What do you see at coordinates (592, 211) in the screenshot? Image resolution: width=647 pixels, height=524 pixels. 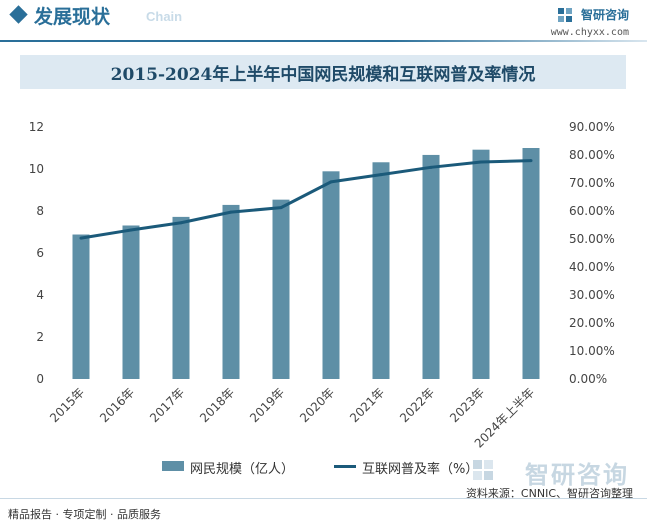 I see `y-right-tick-label: 60.00%` at bounding box center [592, 211].